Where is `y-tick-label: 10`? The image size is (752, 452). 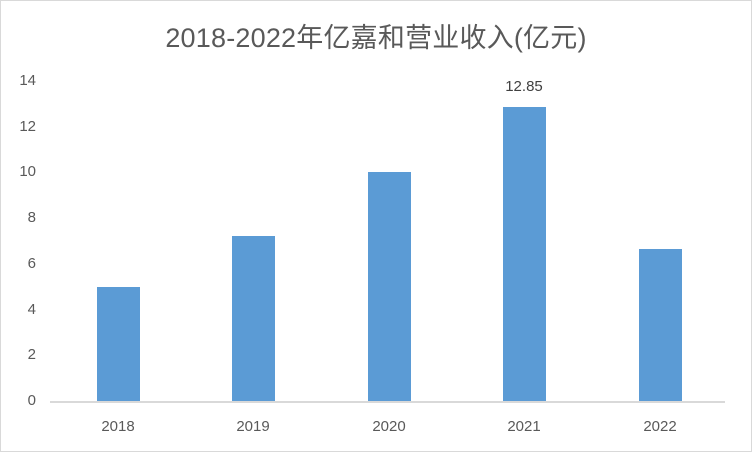
y-tick-label: 10 is located at coordinates (27, 172).